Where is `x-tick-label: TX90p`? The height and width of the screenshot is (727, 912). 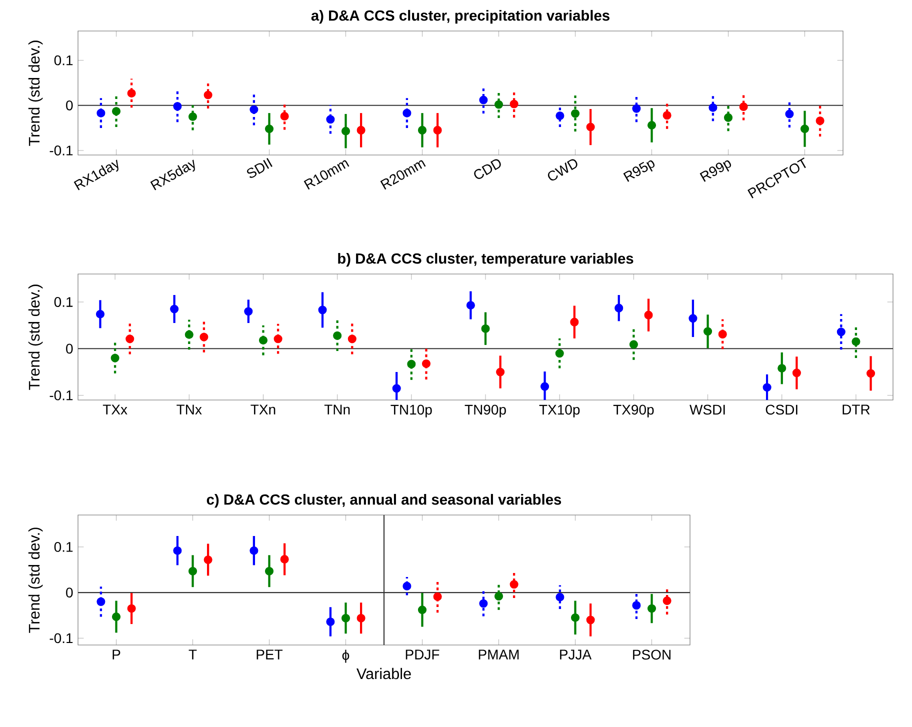
x-tick-label: TX90p is located at coordinates (633, 411).